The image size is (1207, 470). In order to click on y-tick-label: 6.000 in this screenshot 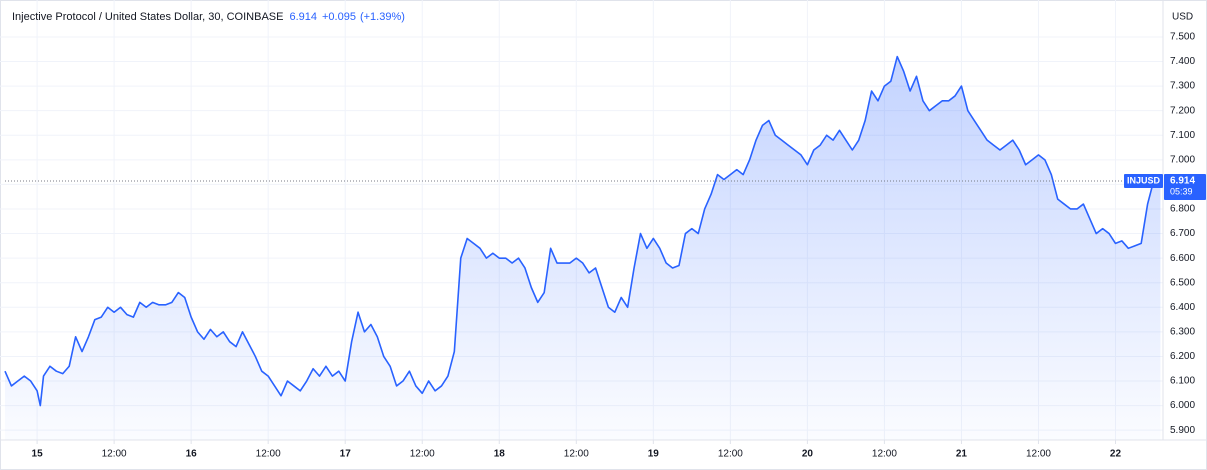, I will do `click(1182, 405)`.